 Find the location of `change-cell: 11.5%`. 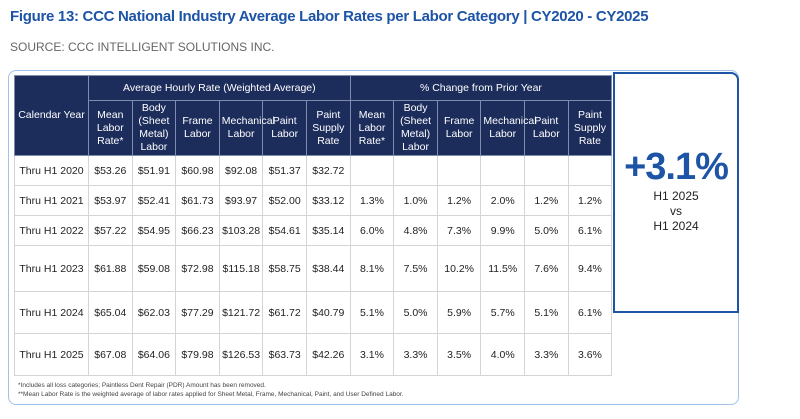

change-cell: 11.5% is located at coordinates (503, 268).